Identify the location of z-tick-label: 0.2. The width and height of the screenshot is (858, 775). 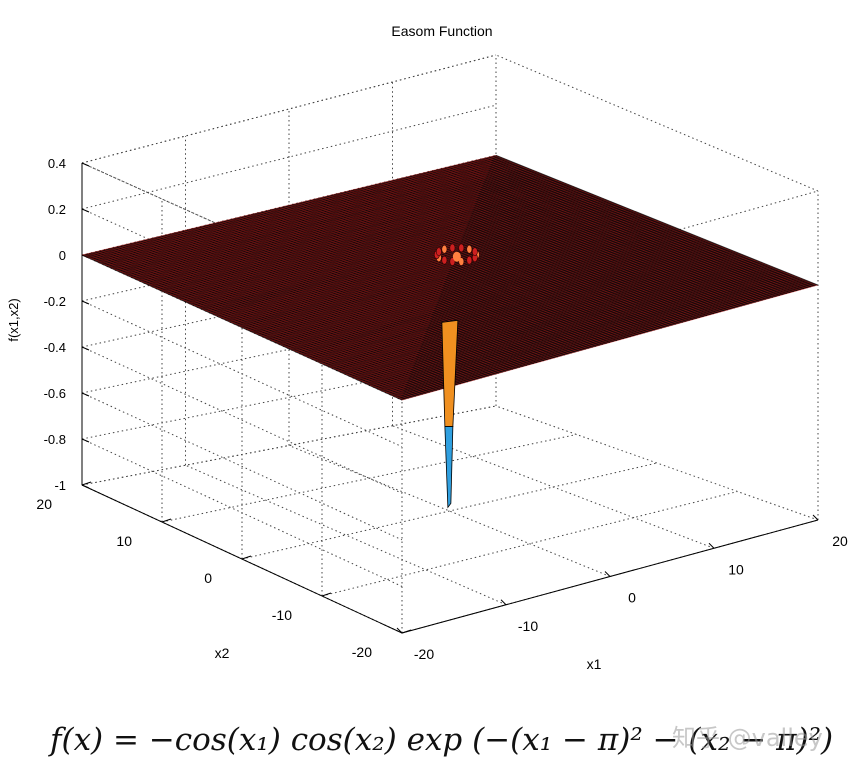
(57, 209).